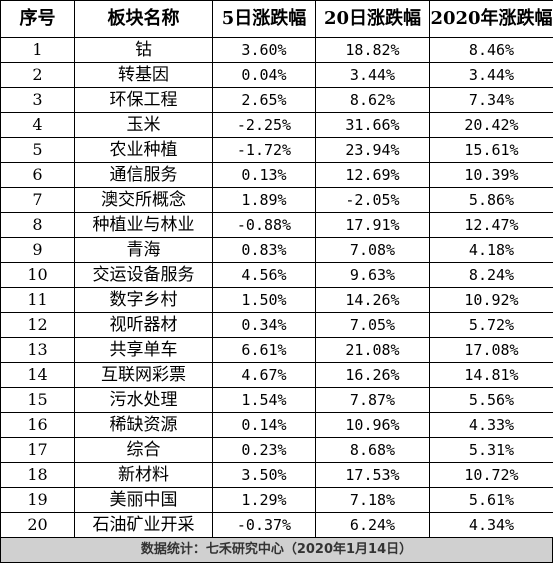 The height and width of the screenshot is (563, 553). Describe the element at coordinates (373, 250) in the screenshot. I see `change-20day: 7.08%` at that location.